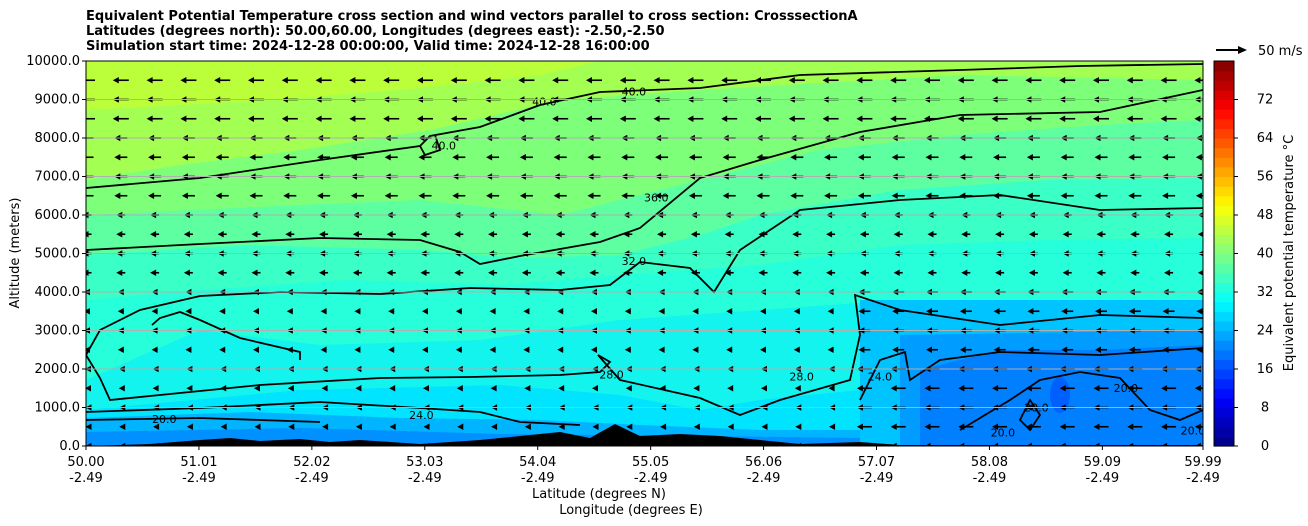 The image size is (1308, 526). Describe the element at coordinates (1265, 215) in the screenshot. I see `colorbar-tick-label: 48` at that location.